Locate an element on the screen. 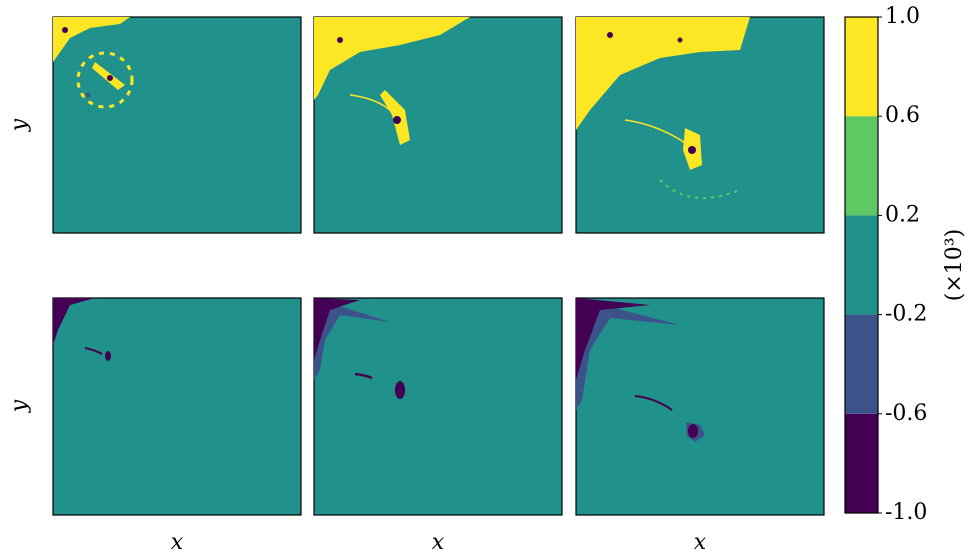  colorbar-tick-label: -0.2 is located at coordinates (906, 314).